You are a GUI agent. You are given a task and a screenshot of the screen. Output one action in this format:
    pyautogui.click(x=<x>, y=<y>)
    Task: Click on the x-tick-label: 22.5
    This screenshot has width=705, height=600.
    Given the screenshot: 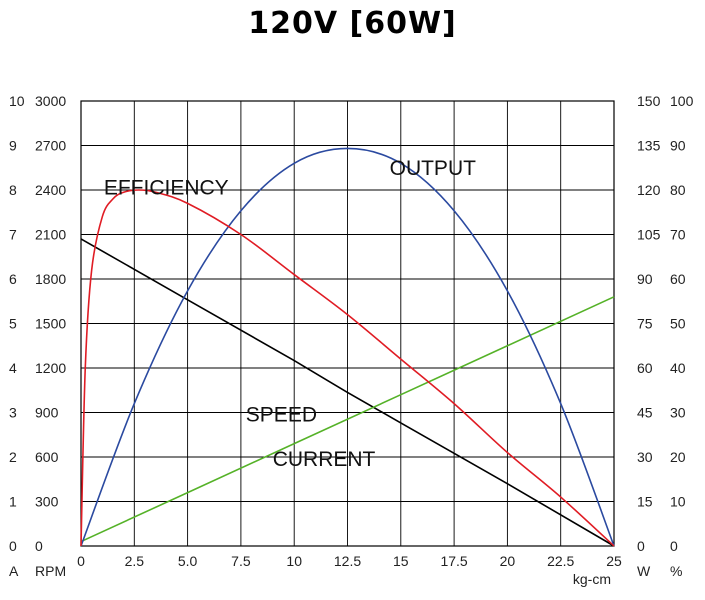 What is the action you would take?
    pyautogui.click(x=560, y=561)
    